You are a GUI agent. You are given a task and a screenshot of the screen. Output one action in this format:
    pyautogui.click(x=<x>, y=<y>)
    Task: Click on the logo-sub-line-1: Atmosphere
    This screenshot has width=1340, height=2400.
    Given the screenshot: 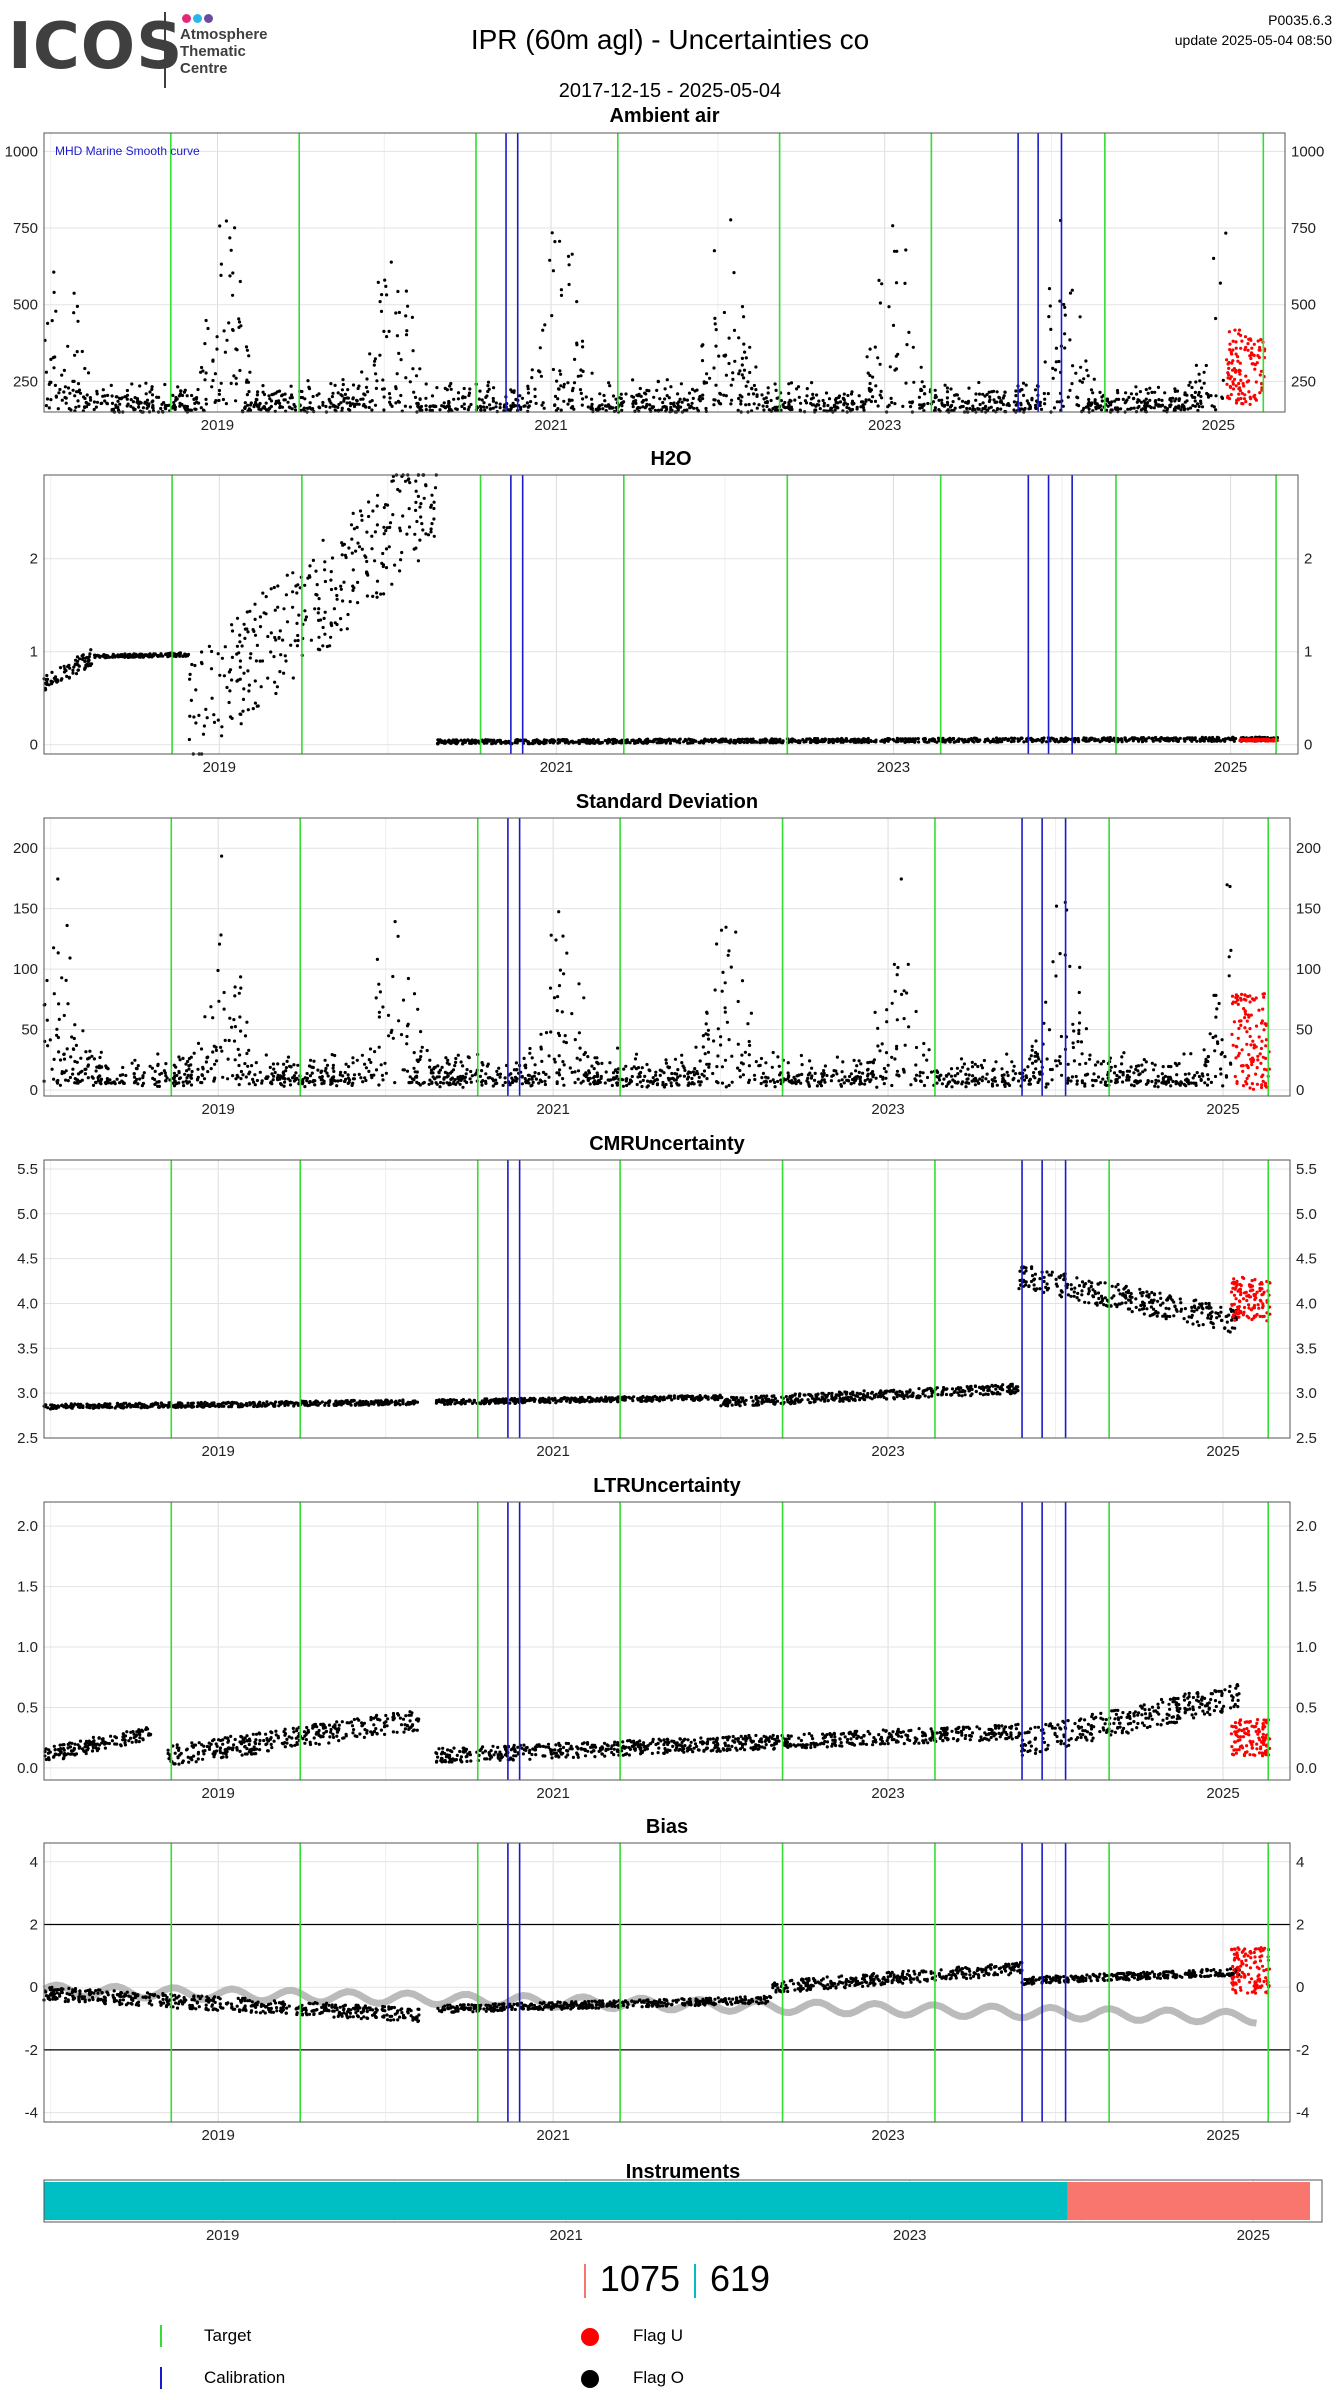 What is the action you would take?
    pyautogui.click(x=224, y=34)
    